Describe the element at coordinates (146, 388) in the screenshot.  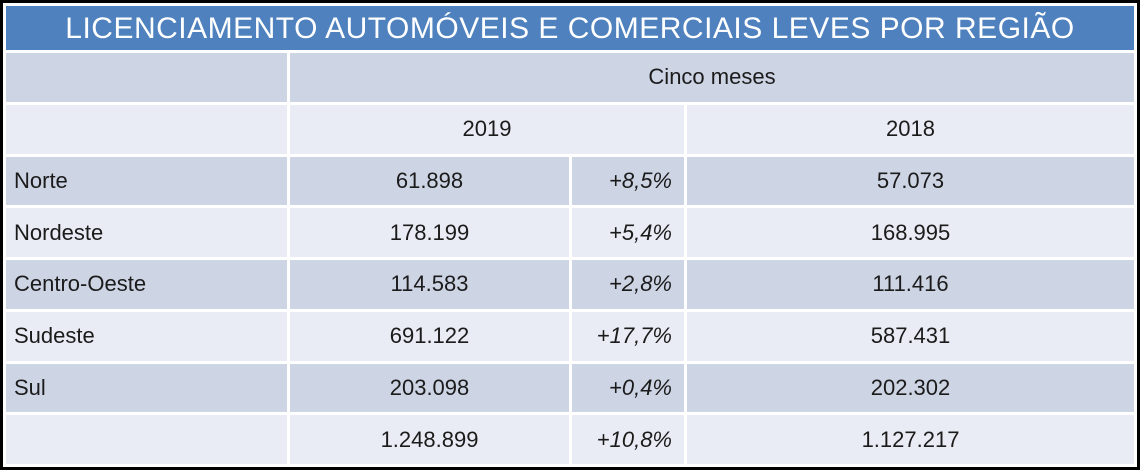
I see `region-cell: Sul` at that location.